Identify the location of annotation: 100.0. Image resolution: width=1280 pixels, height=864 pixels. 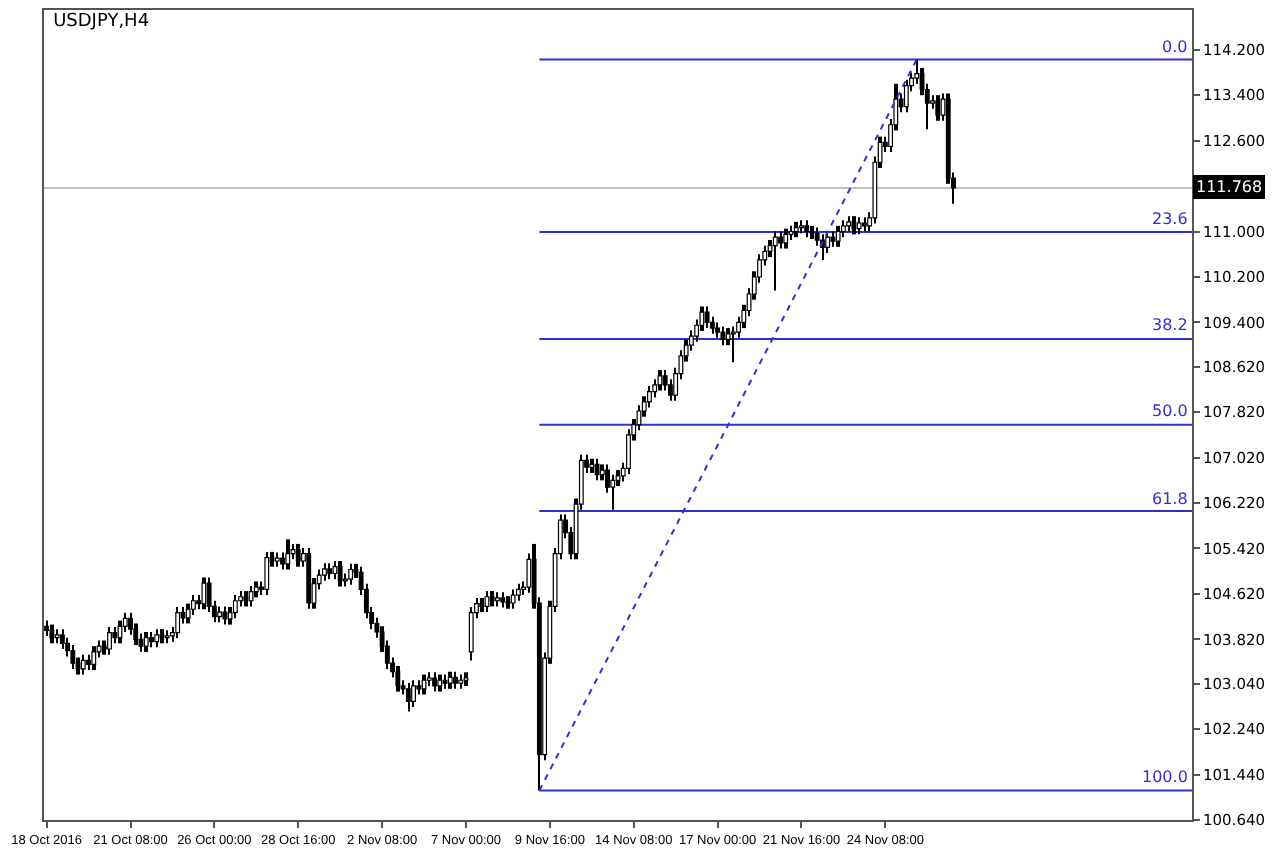
(1165, 777).